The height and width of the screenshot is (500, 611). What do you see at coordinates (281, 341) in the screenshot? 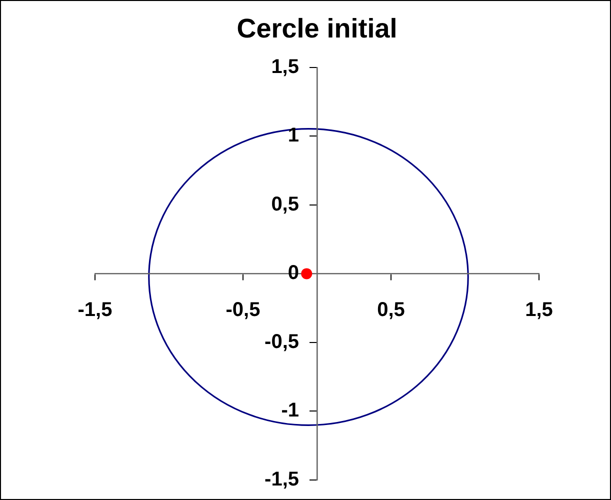
I see `y-tick-label: -0,5` at bounding box center [281, 341].